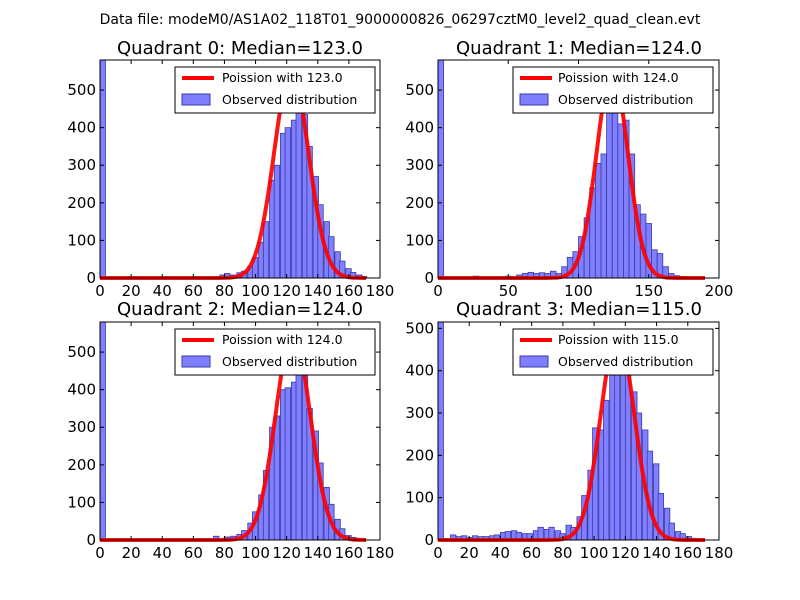  Describe the element at coordinates (579, 48) in the screenshot. I see `chart-title: Quadrant 1: Median=124.0` at that location.